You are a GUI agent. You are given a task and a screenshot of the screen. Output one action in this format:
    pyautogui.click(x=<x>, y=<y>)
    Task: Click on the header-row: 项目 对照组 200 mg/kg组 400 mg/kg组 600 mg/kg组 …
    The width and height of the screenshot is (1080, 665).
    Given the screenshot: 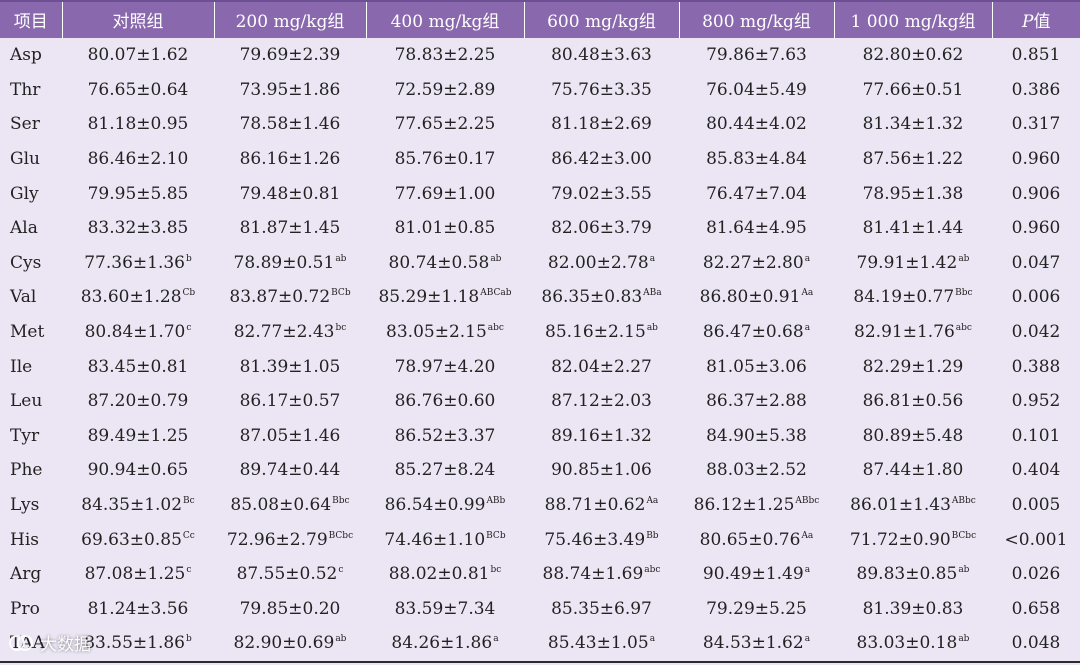 What is the action you would take?
    pyautogui.click(x=540, y=19)
    